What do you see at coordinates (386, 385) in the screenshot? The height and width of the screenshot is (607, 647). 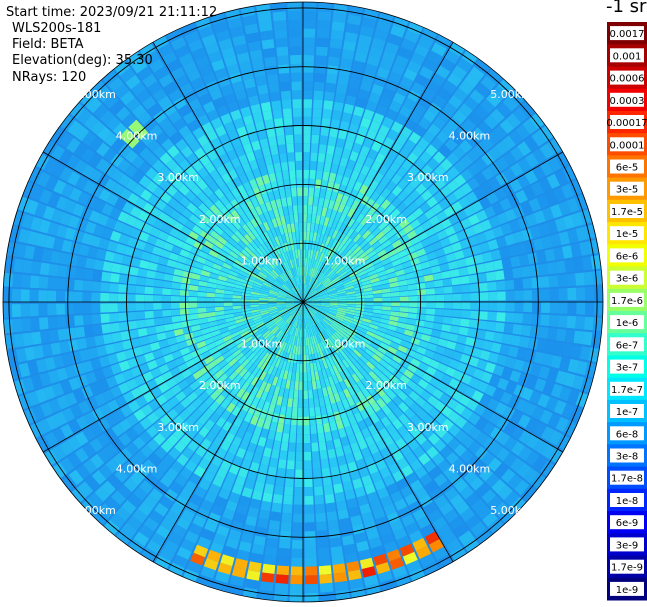 I see `ring-label: 2.00km` at bounding box center [386, 385].